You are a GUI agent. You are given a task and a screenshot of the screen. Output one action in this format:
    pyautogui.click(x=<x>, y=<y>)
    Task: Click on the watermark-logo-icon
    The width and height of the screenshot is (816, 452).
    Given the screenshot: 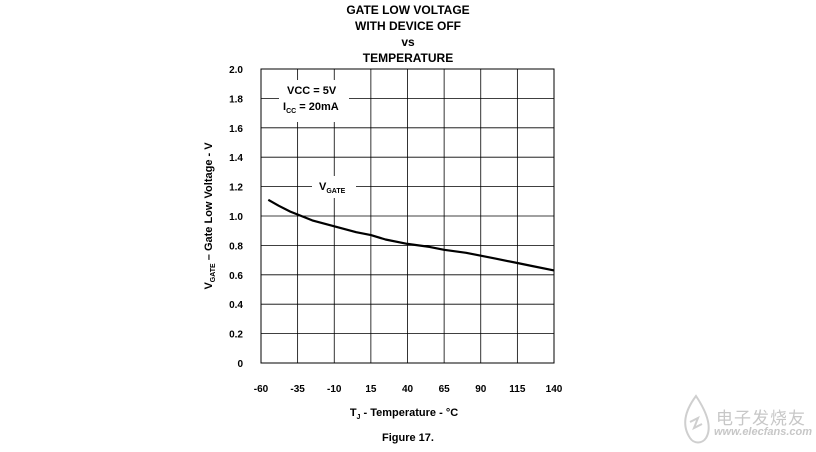 What is the action you would take?
    pyautogui.click(x=697, y=419)
    